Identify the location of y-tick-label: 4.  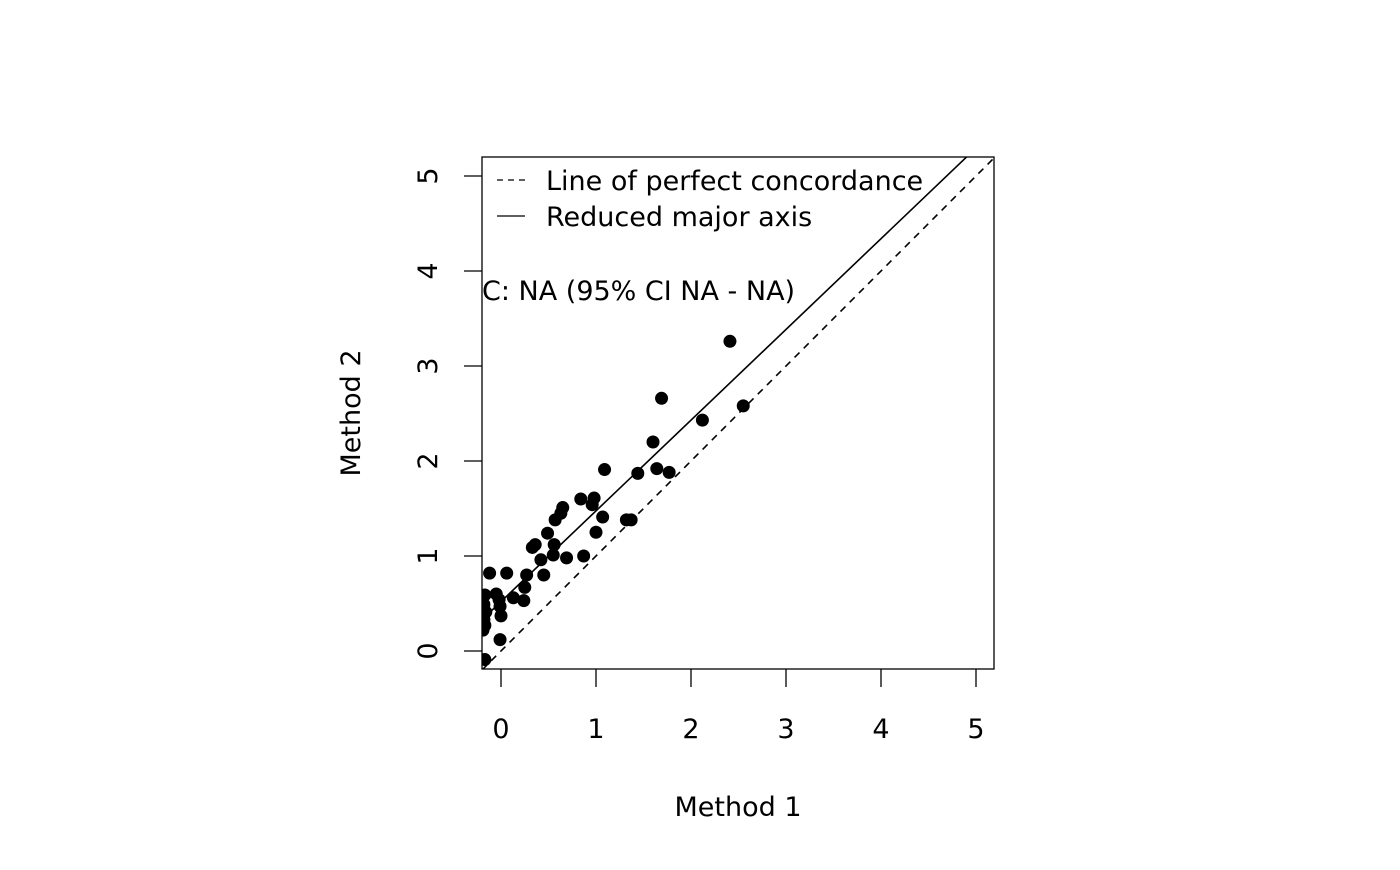
(428, 270).